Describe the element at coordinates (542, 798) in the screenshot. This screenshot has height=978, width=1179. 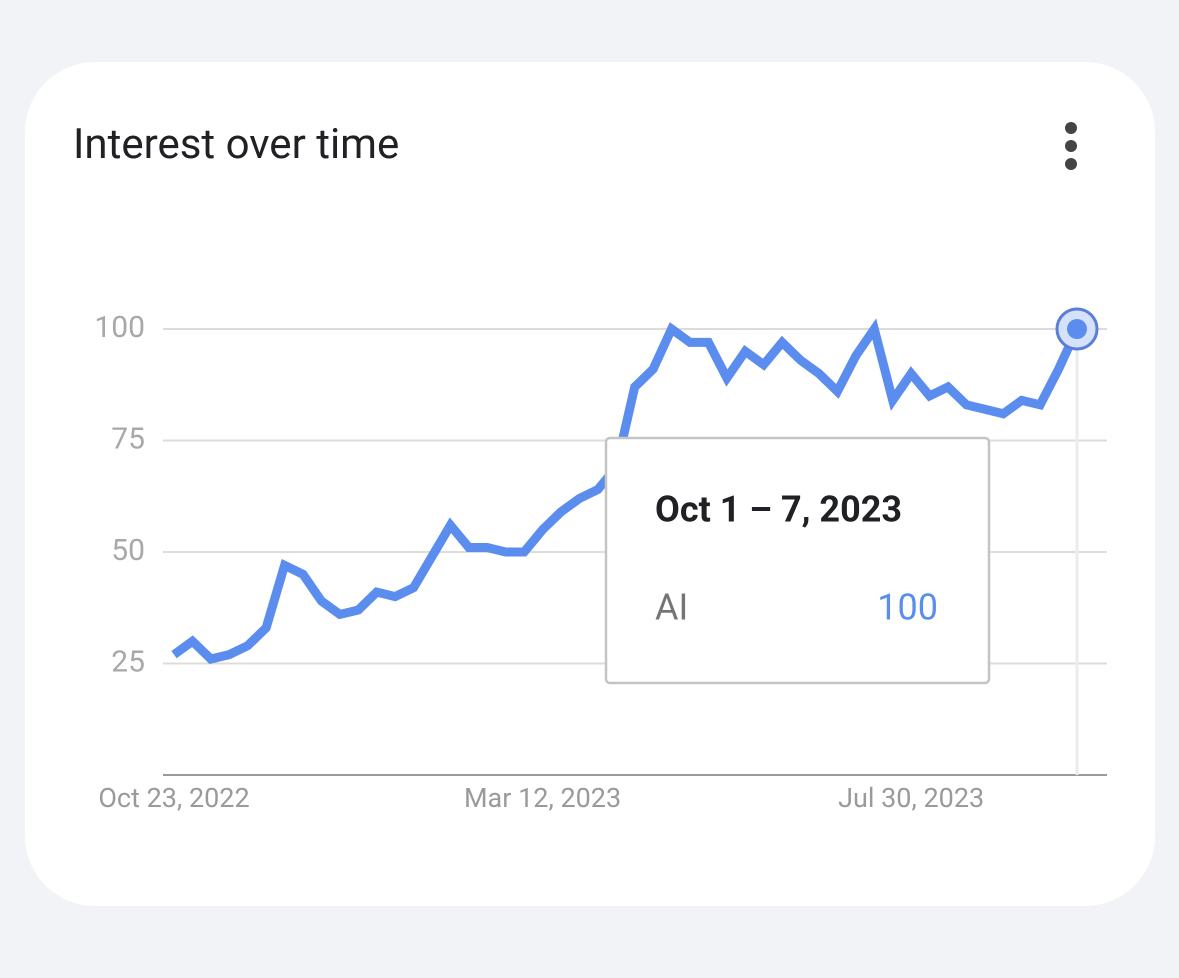
I see `x-tick-label: Mar 12, 2023` at that location.